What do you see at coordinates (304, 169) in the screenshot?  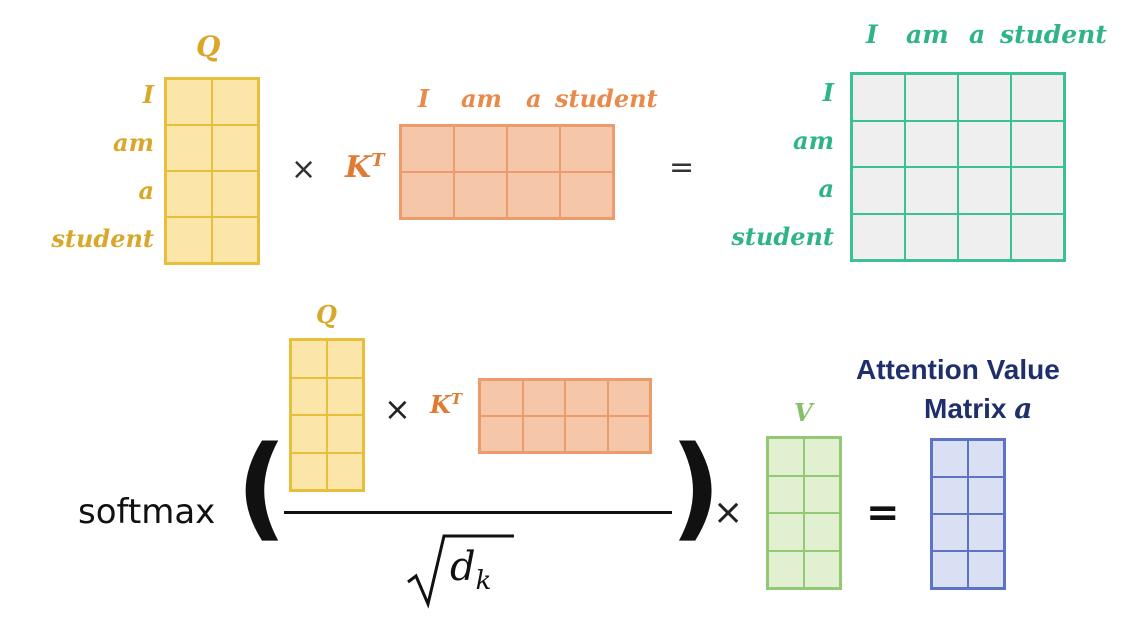 I see `top-times-sign: ×` at bounding box center [304, 169].